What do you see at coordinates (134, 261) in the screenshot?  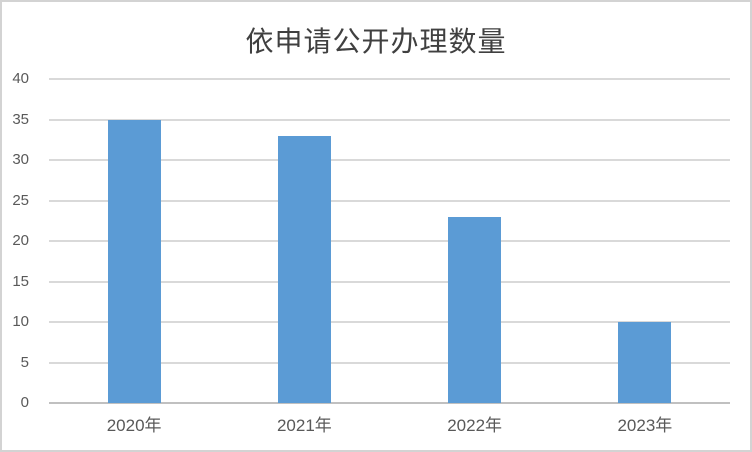 I see `bar-2020年` at bounding box center [134, 261].